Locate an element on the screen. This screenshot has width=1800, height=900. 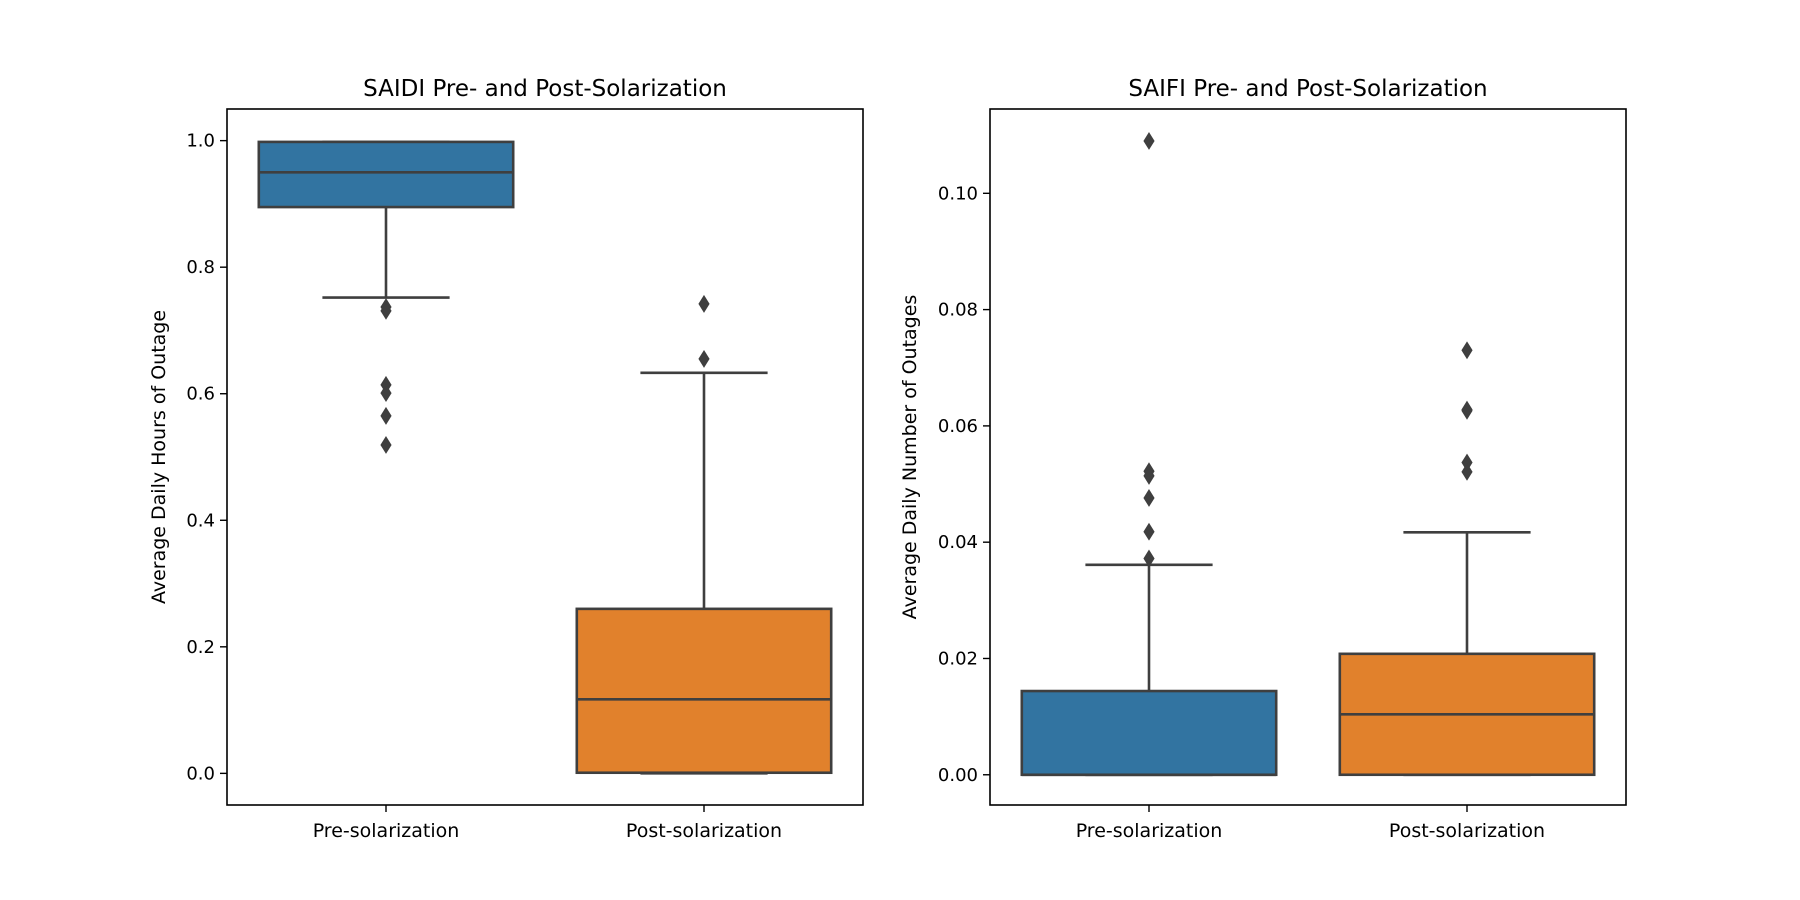
saidi-y-axis-ticks: 0.0 0.2 0.4 0.6 0.8 1.0 is located at coordinates (206, 457).